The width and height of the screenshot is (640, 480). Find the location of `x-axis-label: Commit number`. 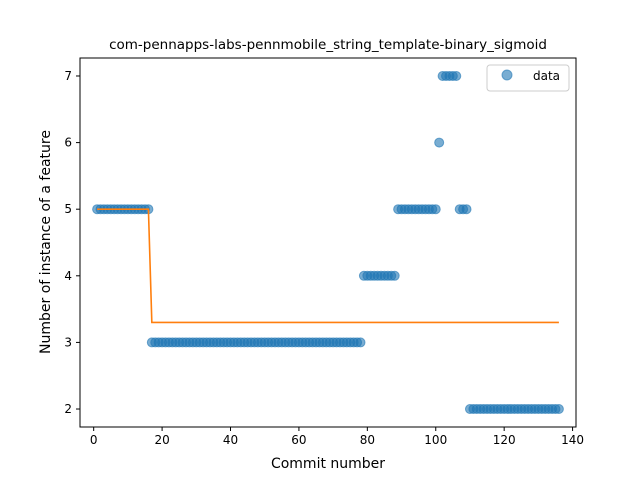

x-axis-label: Commit number is located at coordinates (328, 464).